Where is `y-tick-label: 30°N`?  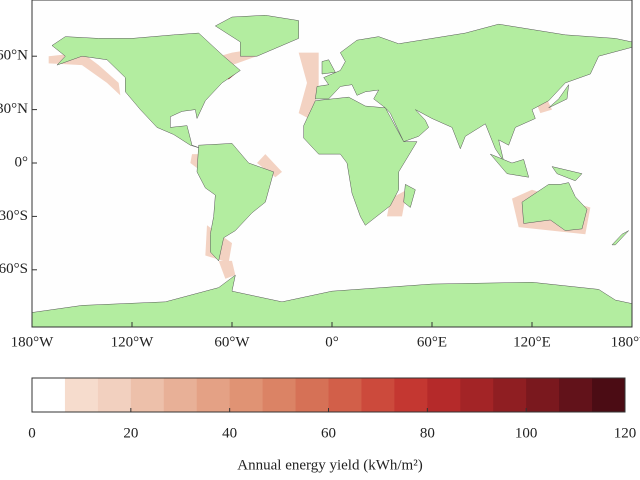 y-tick-label: 30°N is located at coordinates (14, 109).